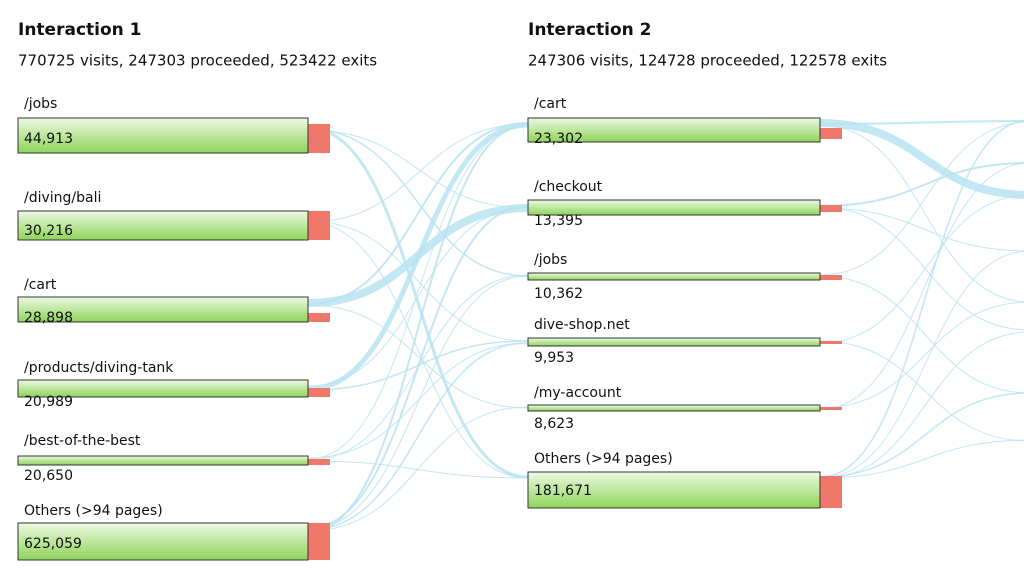 Image resolution: width=1024 pixels, height=579 pixels. Describe the element at coordinates (558, 139) in the screenshot. I see `page-visits: 23,302` at that location.